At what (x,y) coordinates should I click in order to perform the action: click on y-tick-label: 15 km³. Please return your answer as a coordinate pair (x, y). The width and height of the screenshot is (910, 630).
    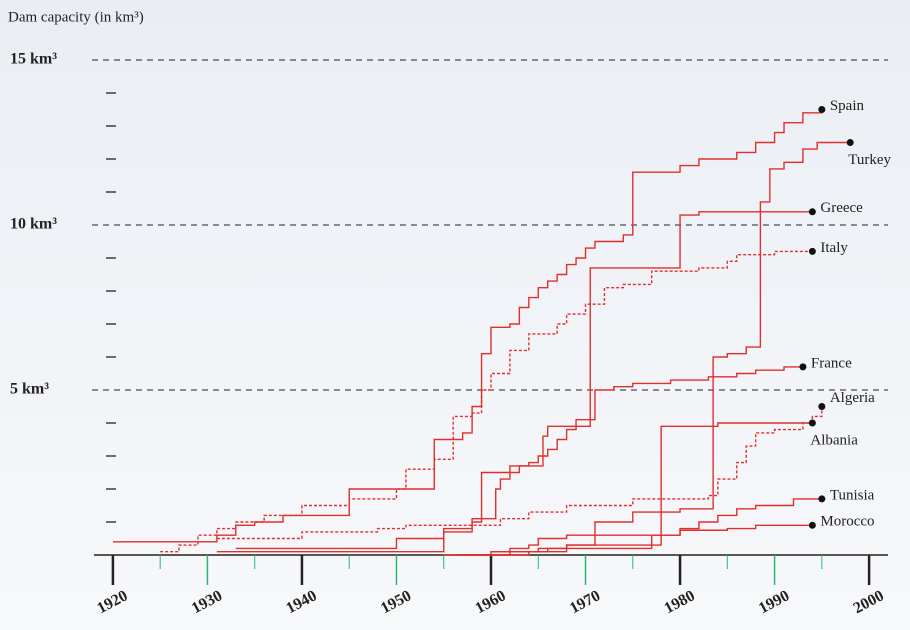
    Looking at the image, I should click on (33, 59).